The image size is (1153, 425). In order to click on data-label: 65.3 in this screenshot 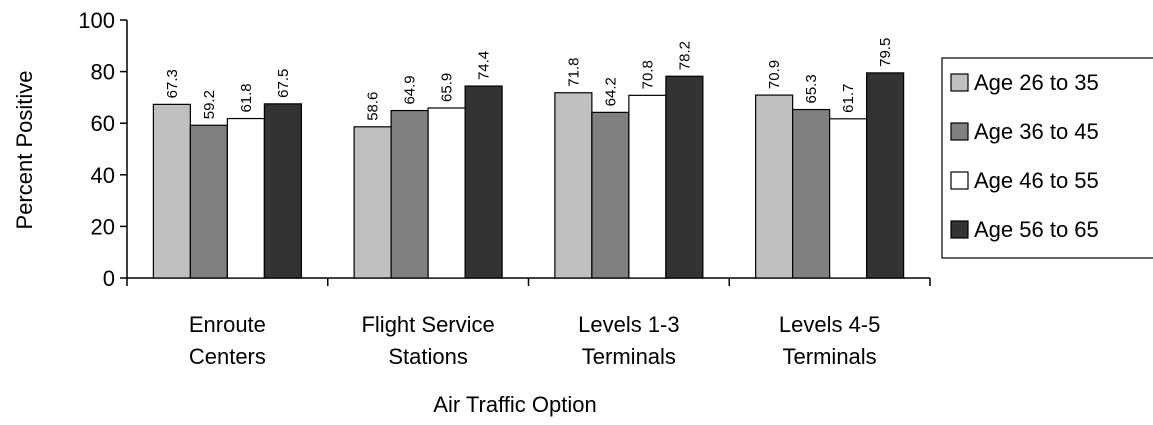, I will do `click(811, 88)`.